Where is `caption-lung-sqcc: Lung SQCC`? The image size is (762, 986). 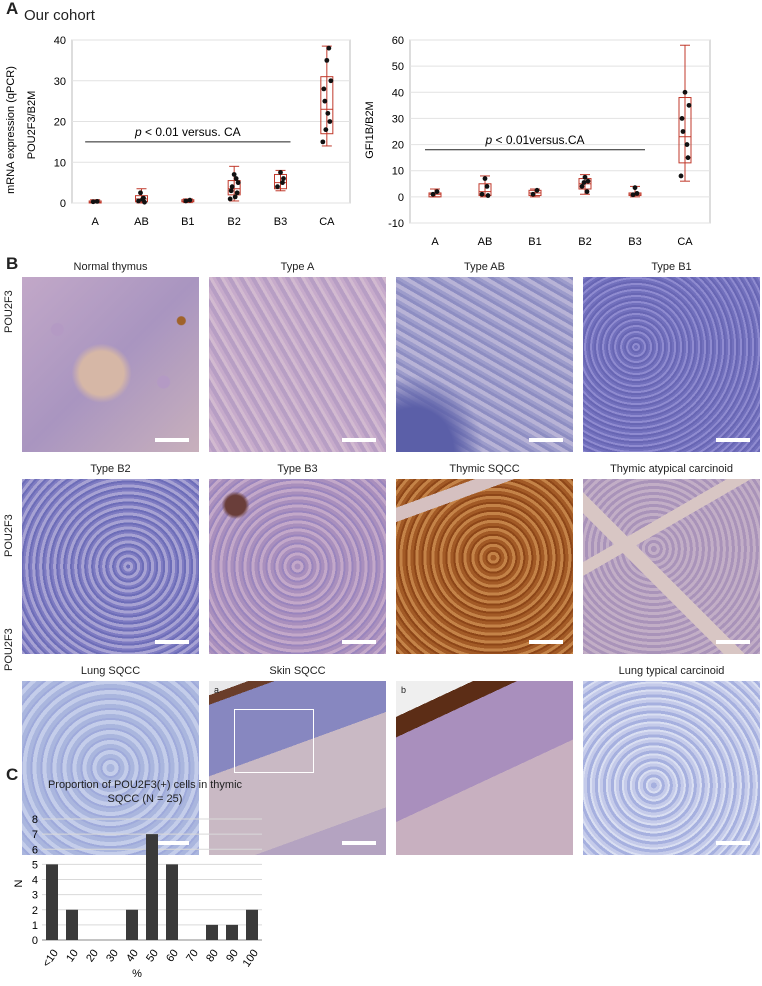
caption-lung-sqcc: Lung SQCC is located at coordinates (110, 671).